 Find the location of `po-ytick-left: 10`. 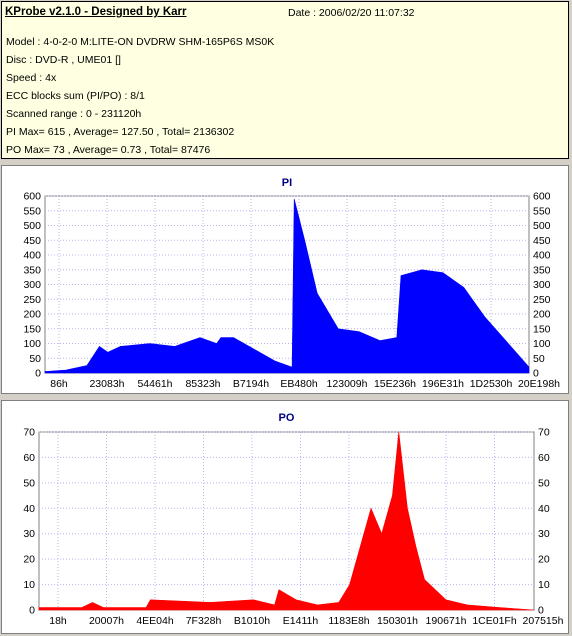

po-ytick-left: 10 is located at coordinates (29, 585).